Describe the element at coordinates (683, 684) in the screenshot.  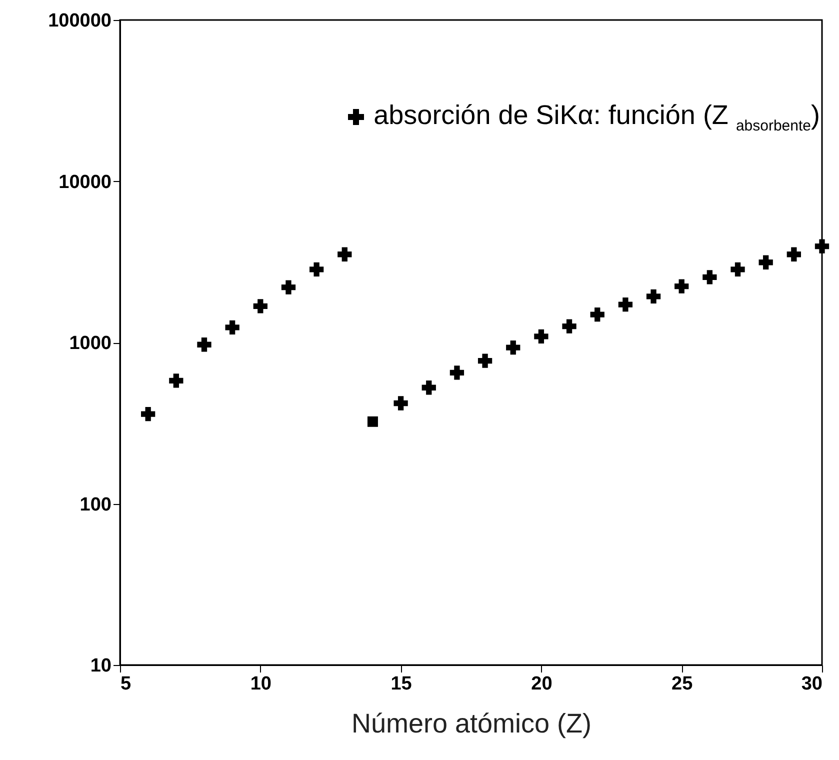
I see `x-tick-label: 25` at that location.